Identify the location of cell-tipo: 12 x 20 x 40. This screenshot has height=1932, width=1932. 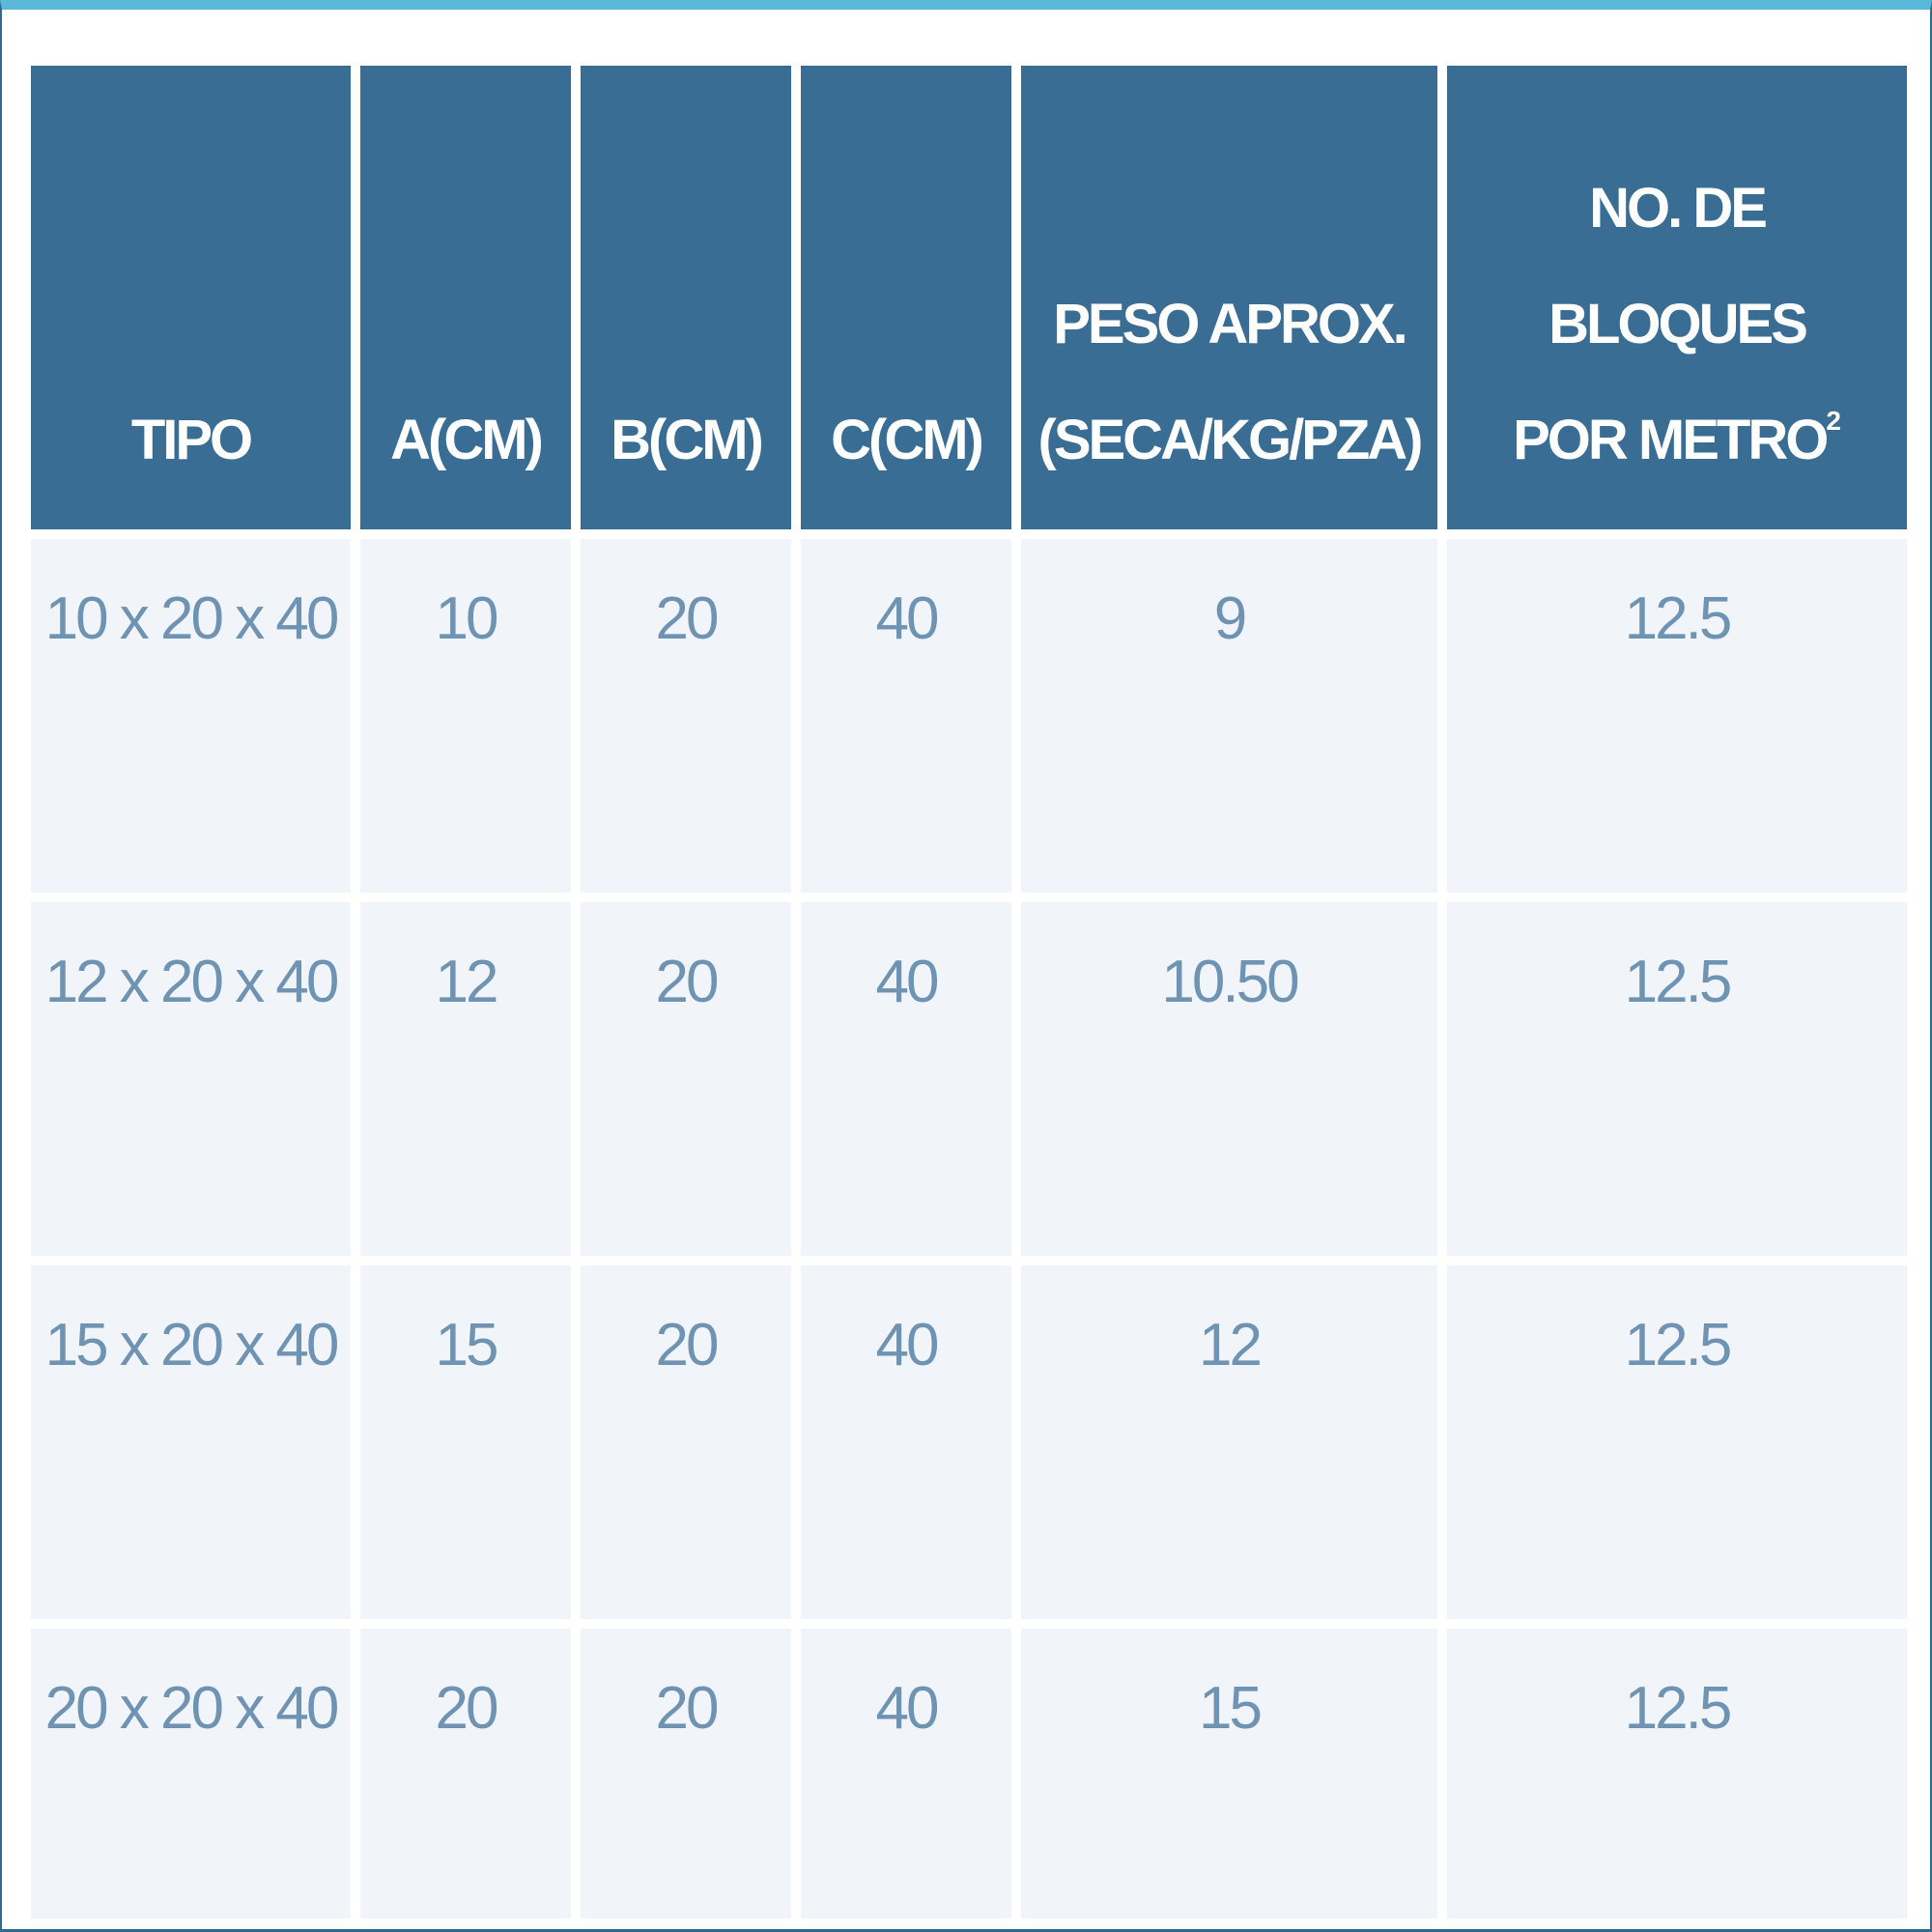
(191, 1079).